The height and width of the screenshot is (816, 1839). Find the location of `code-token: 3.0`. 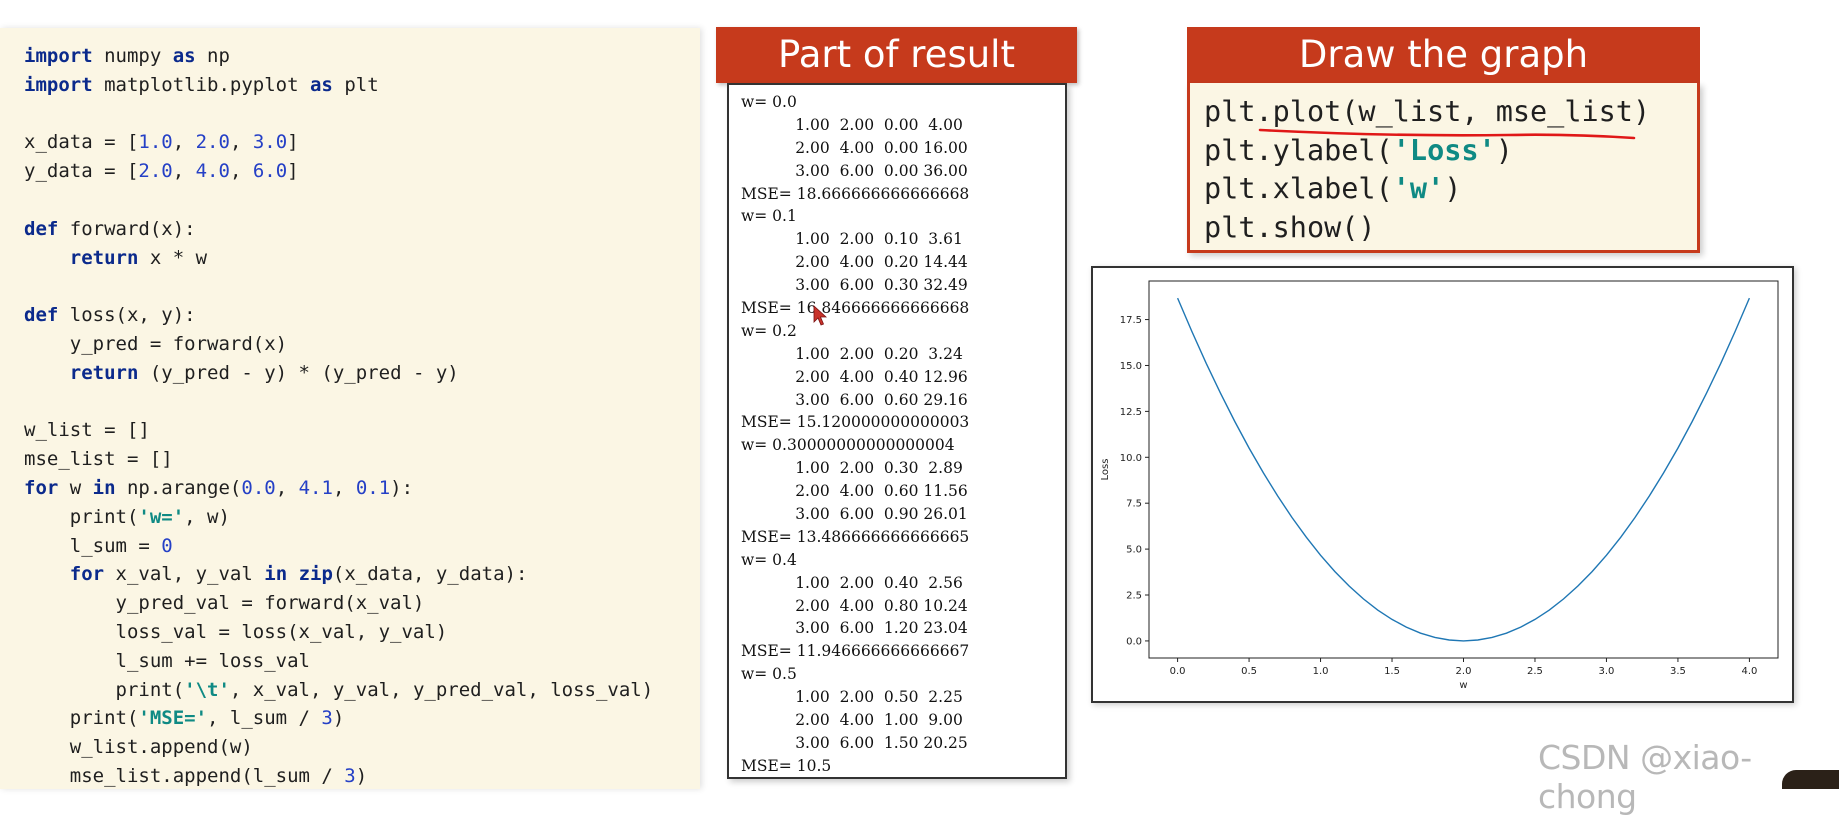

code-token: 3.0 is located at coordinates (270, 142).